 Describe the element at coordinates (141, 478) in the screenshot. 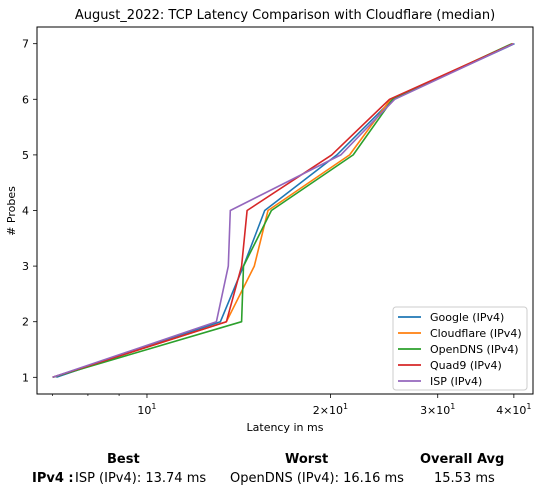

I see `summary-best-value: ISP (IPv4): 13.74 ms` at that location.